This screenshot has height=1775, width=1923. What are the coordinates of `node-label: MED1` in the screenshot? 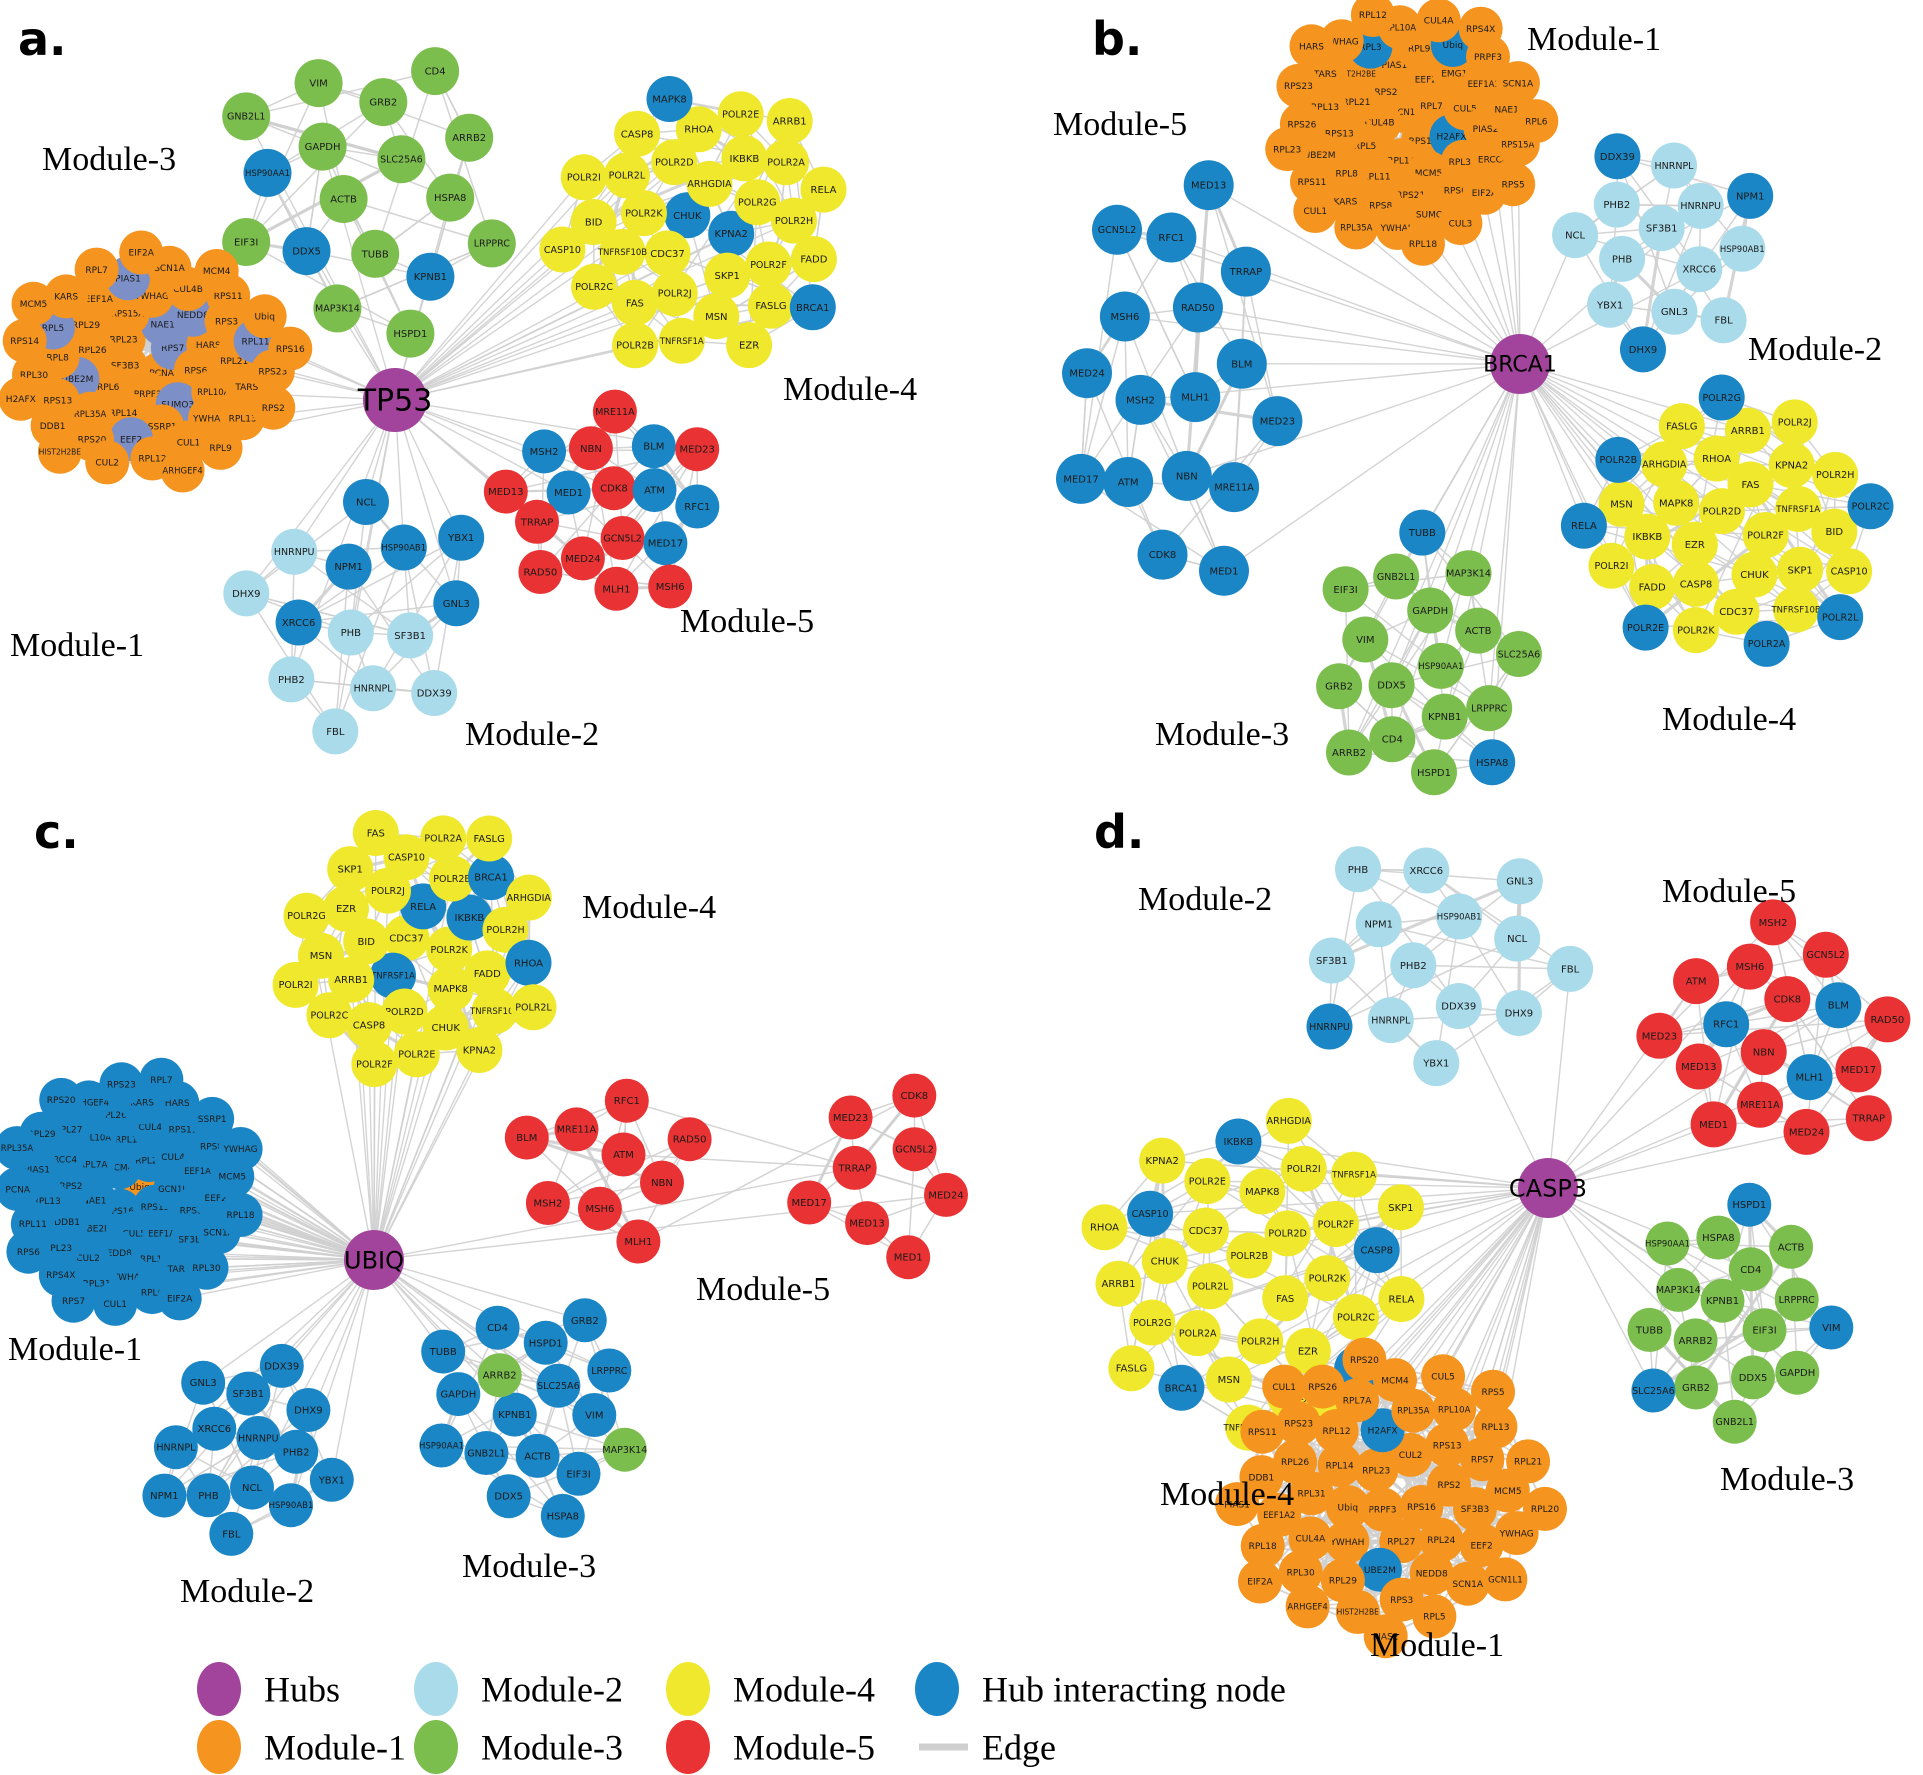 It's located at (568, 493).